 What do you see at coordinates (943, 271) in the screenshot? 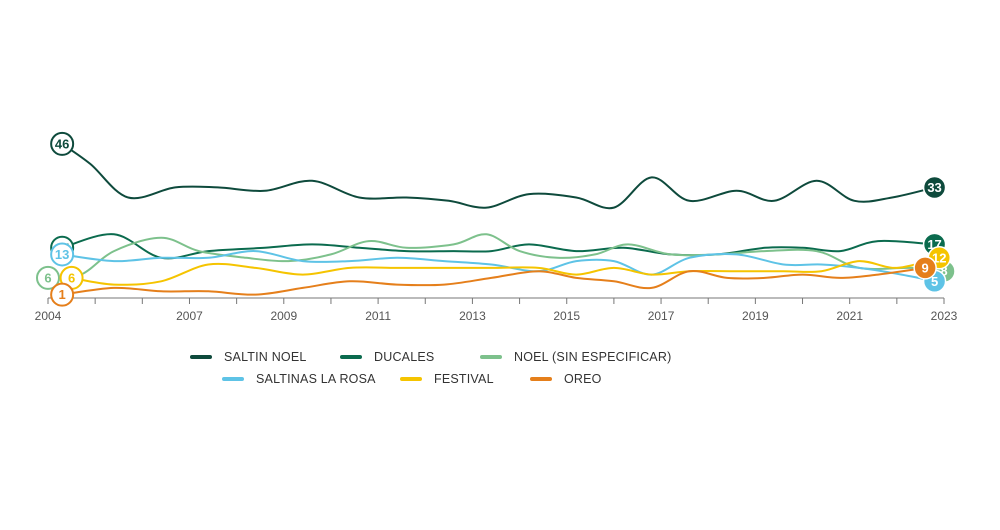
I see `end-value-label: 8` at bounding box center [943, 271].